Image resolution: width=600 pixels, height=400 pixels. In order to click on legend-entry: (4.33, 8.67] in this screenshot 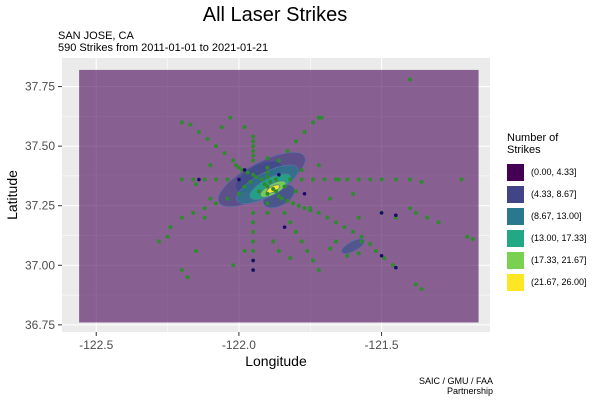, I will do `click(547, 194)`.